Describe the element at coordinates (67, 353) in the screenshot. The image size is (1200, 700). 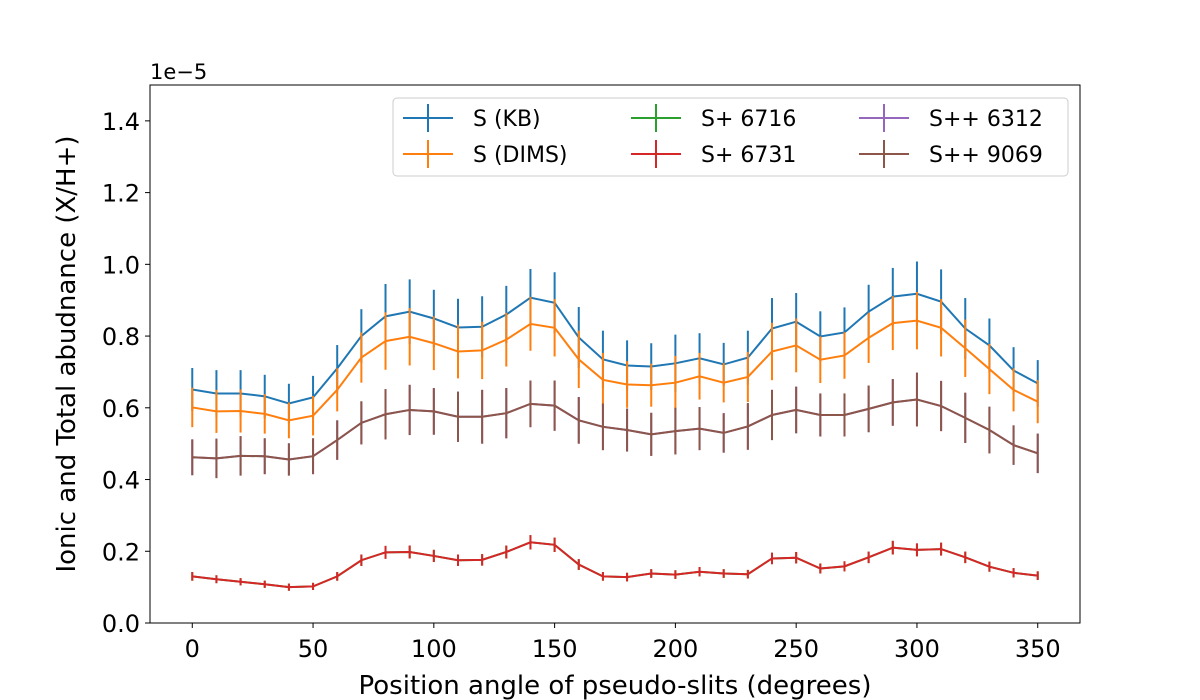
I see `y-axis-label: Ionic and Total abudnance (X/H+)` at that location.